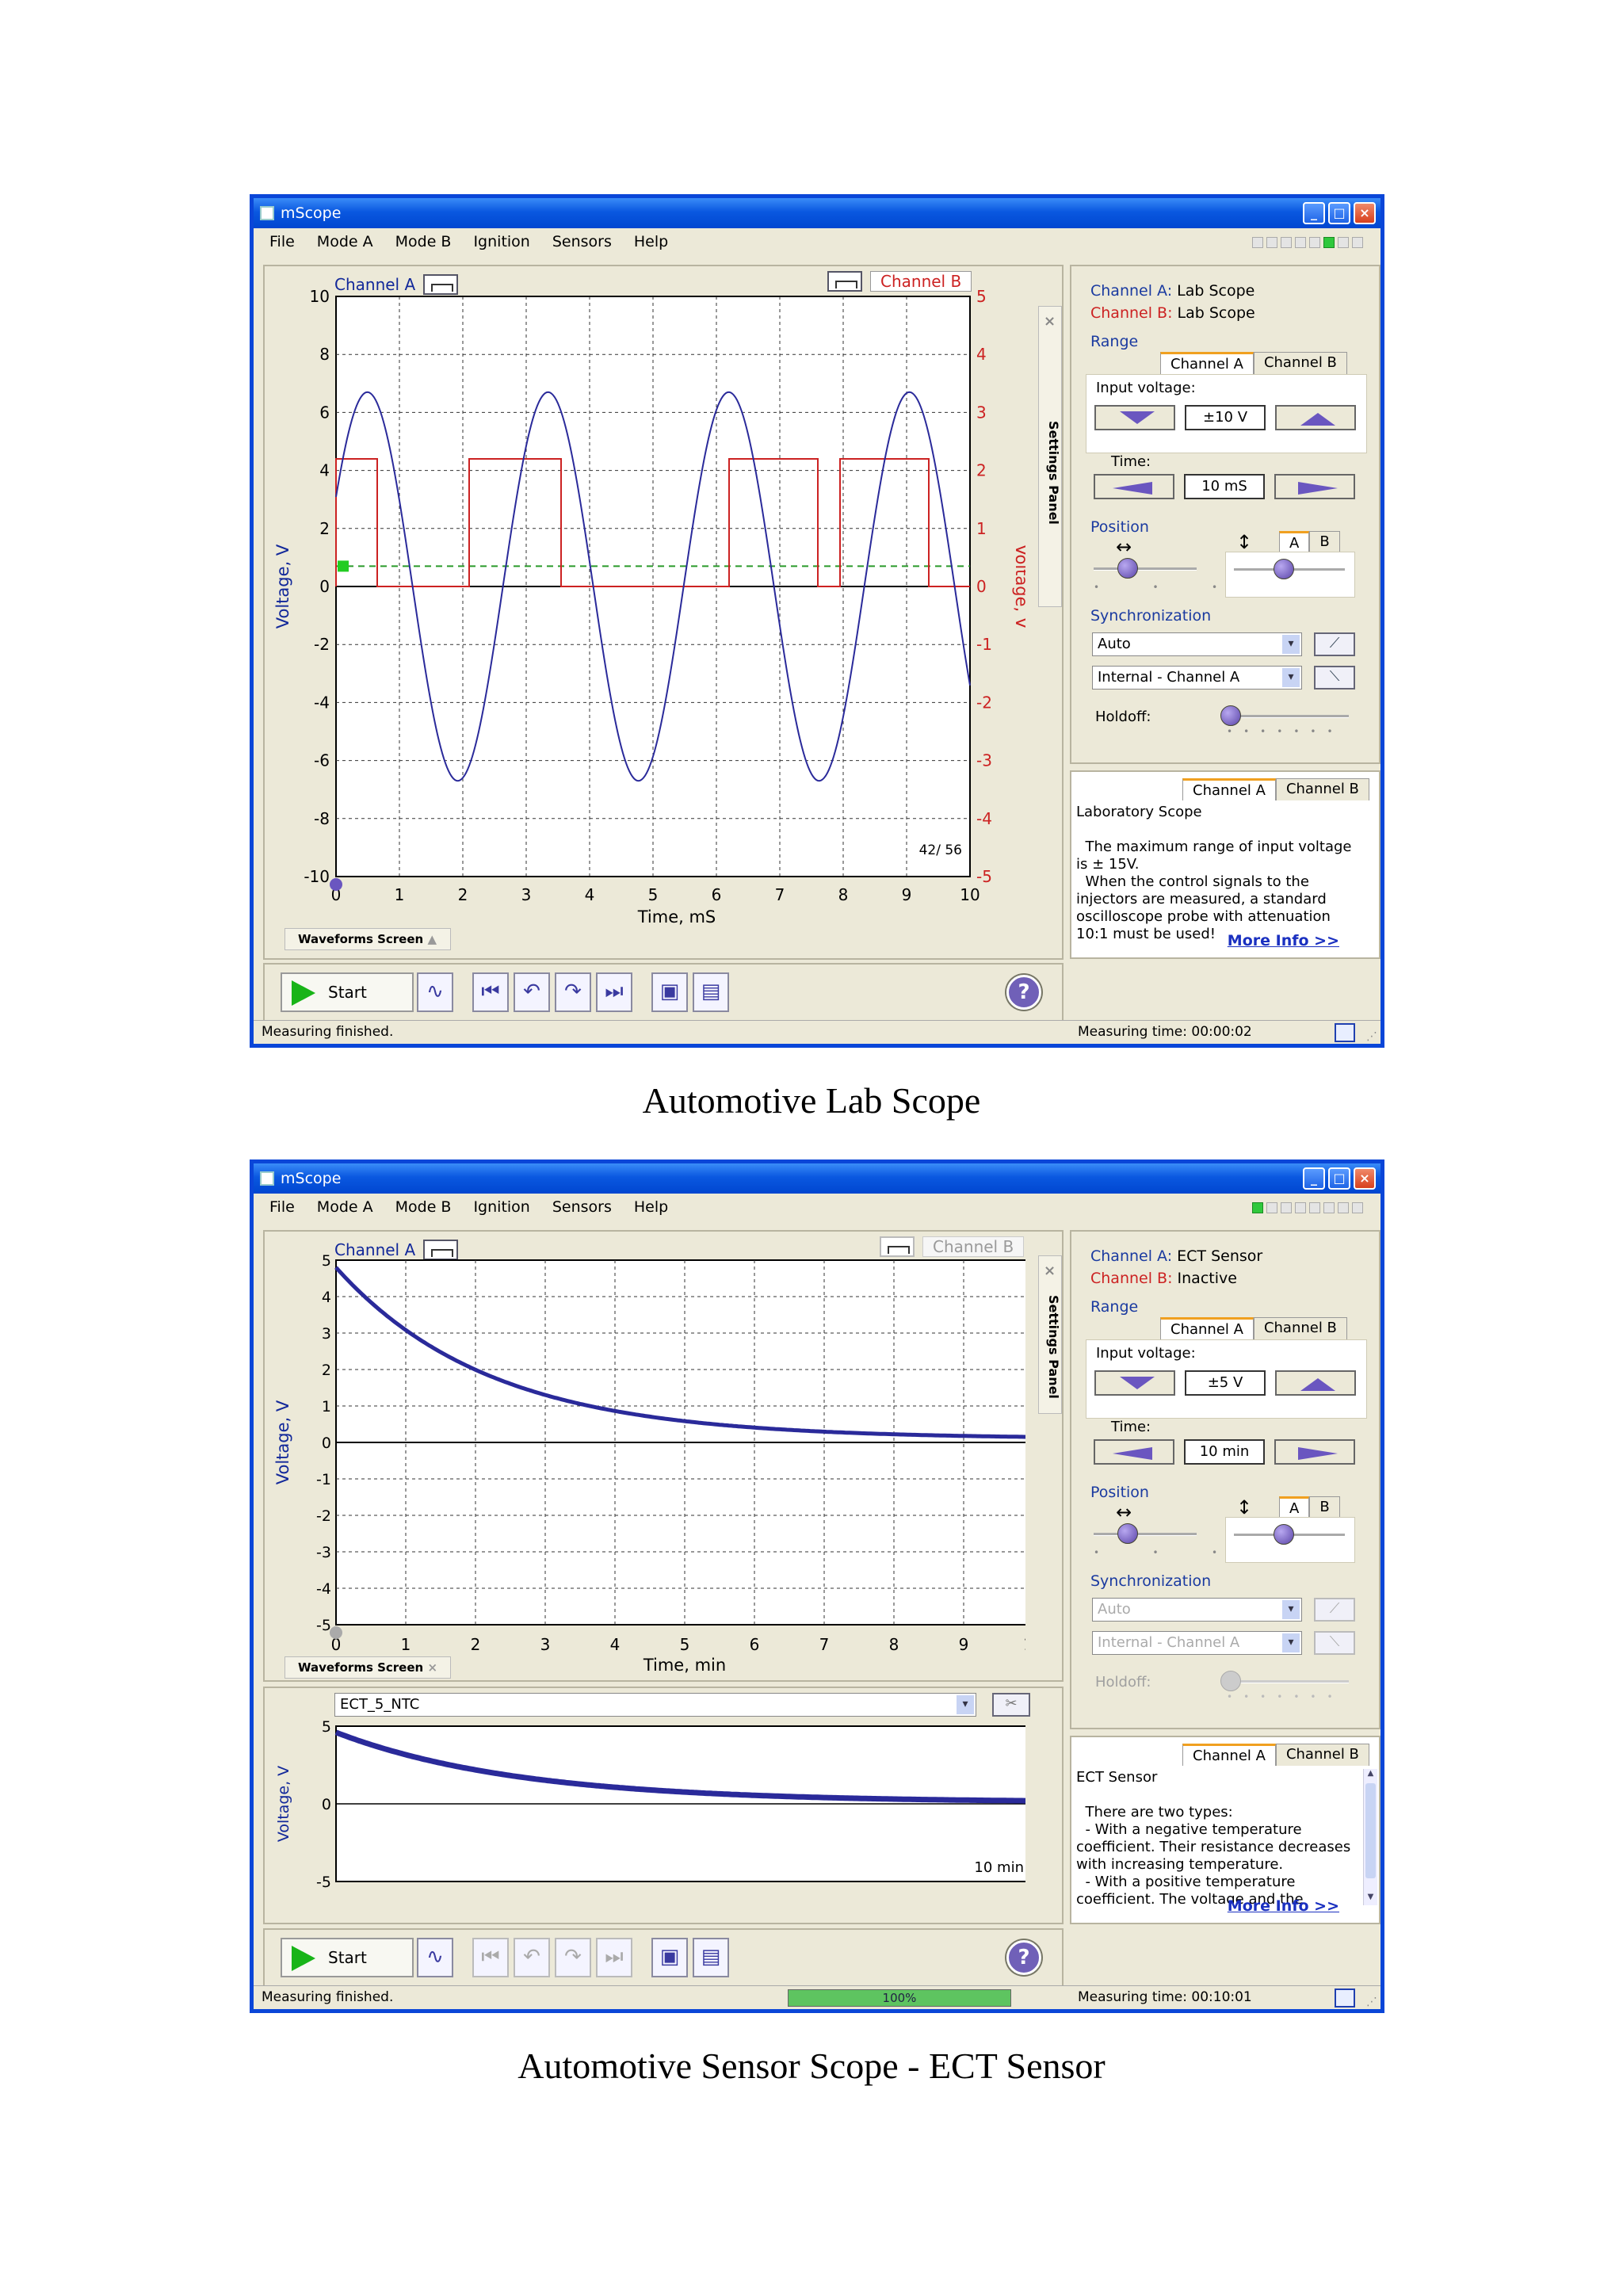  I want to click on scroll-down-icon: ▼, so click(1370, 1897).